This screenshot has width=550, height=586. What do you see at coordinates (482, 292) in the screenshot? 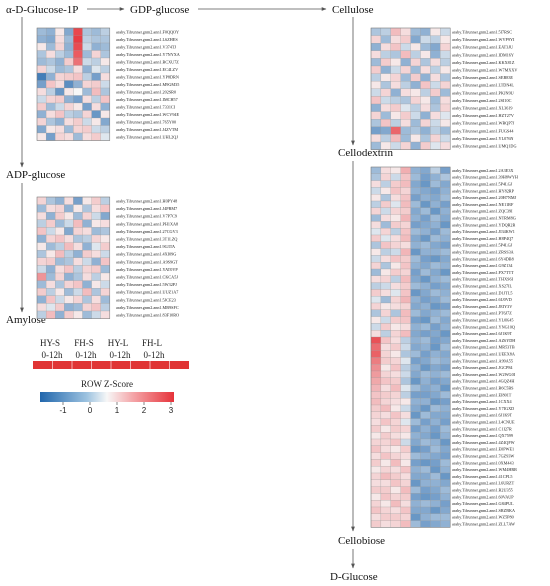
I see `gene-label: araby.Tifrunner.gnm2.ann1.D1JTL5` at bounding box center [482, 292].